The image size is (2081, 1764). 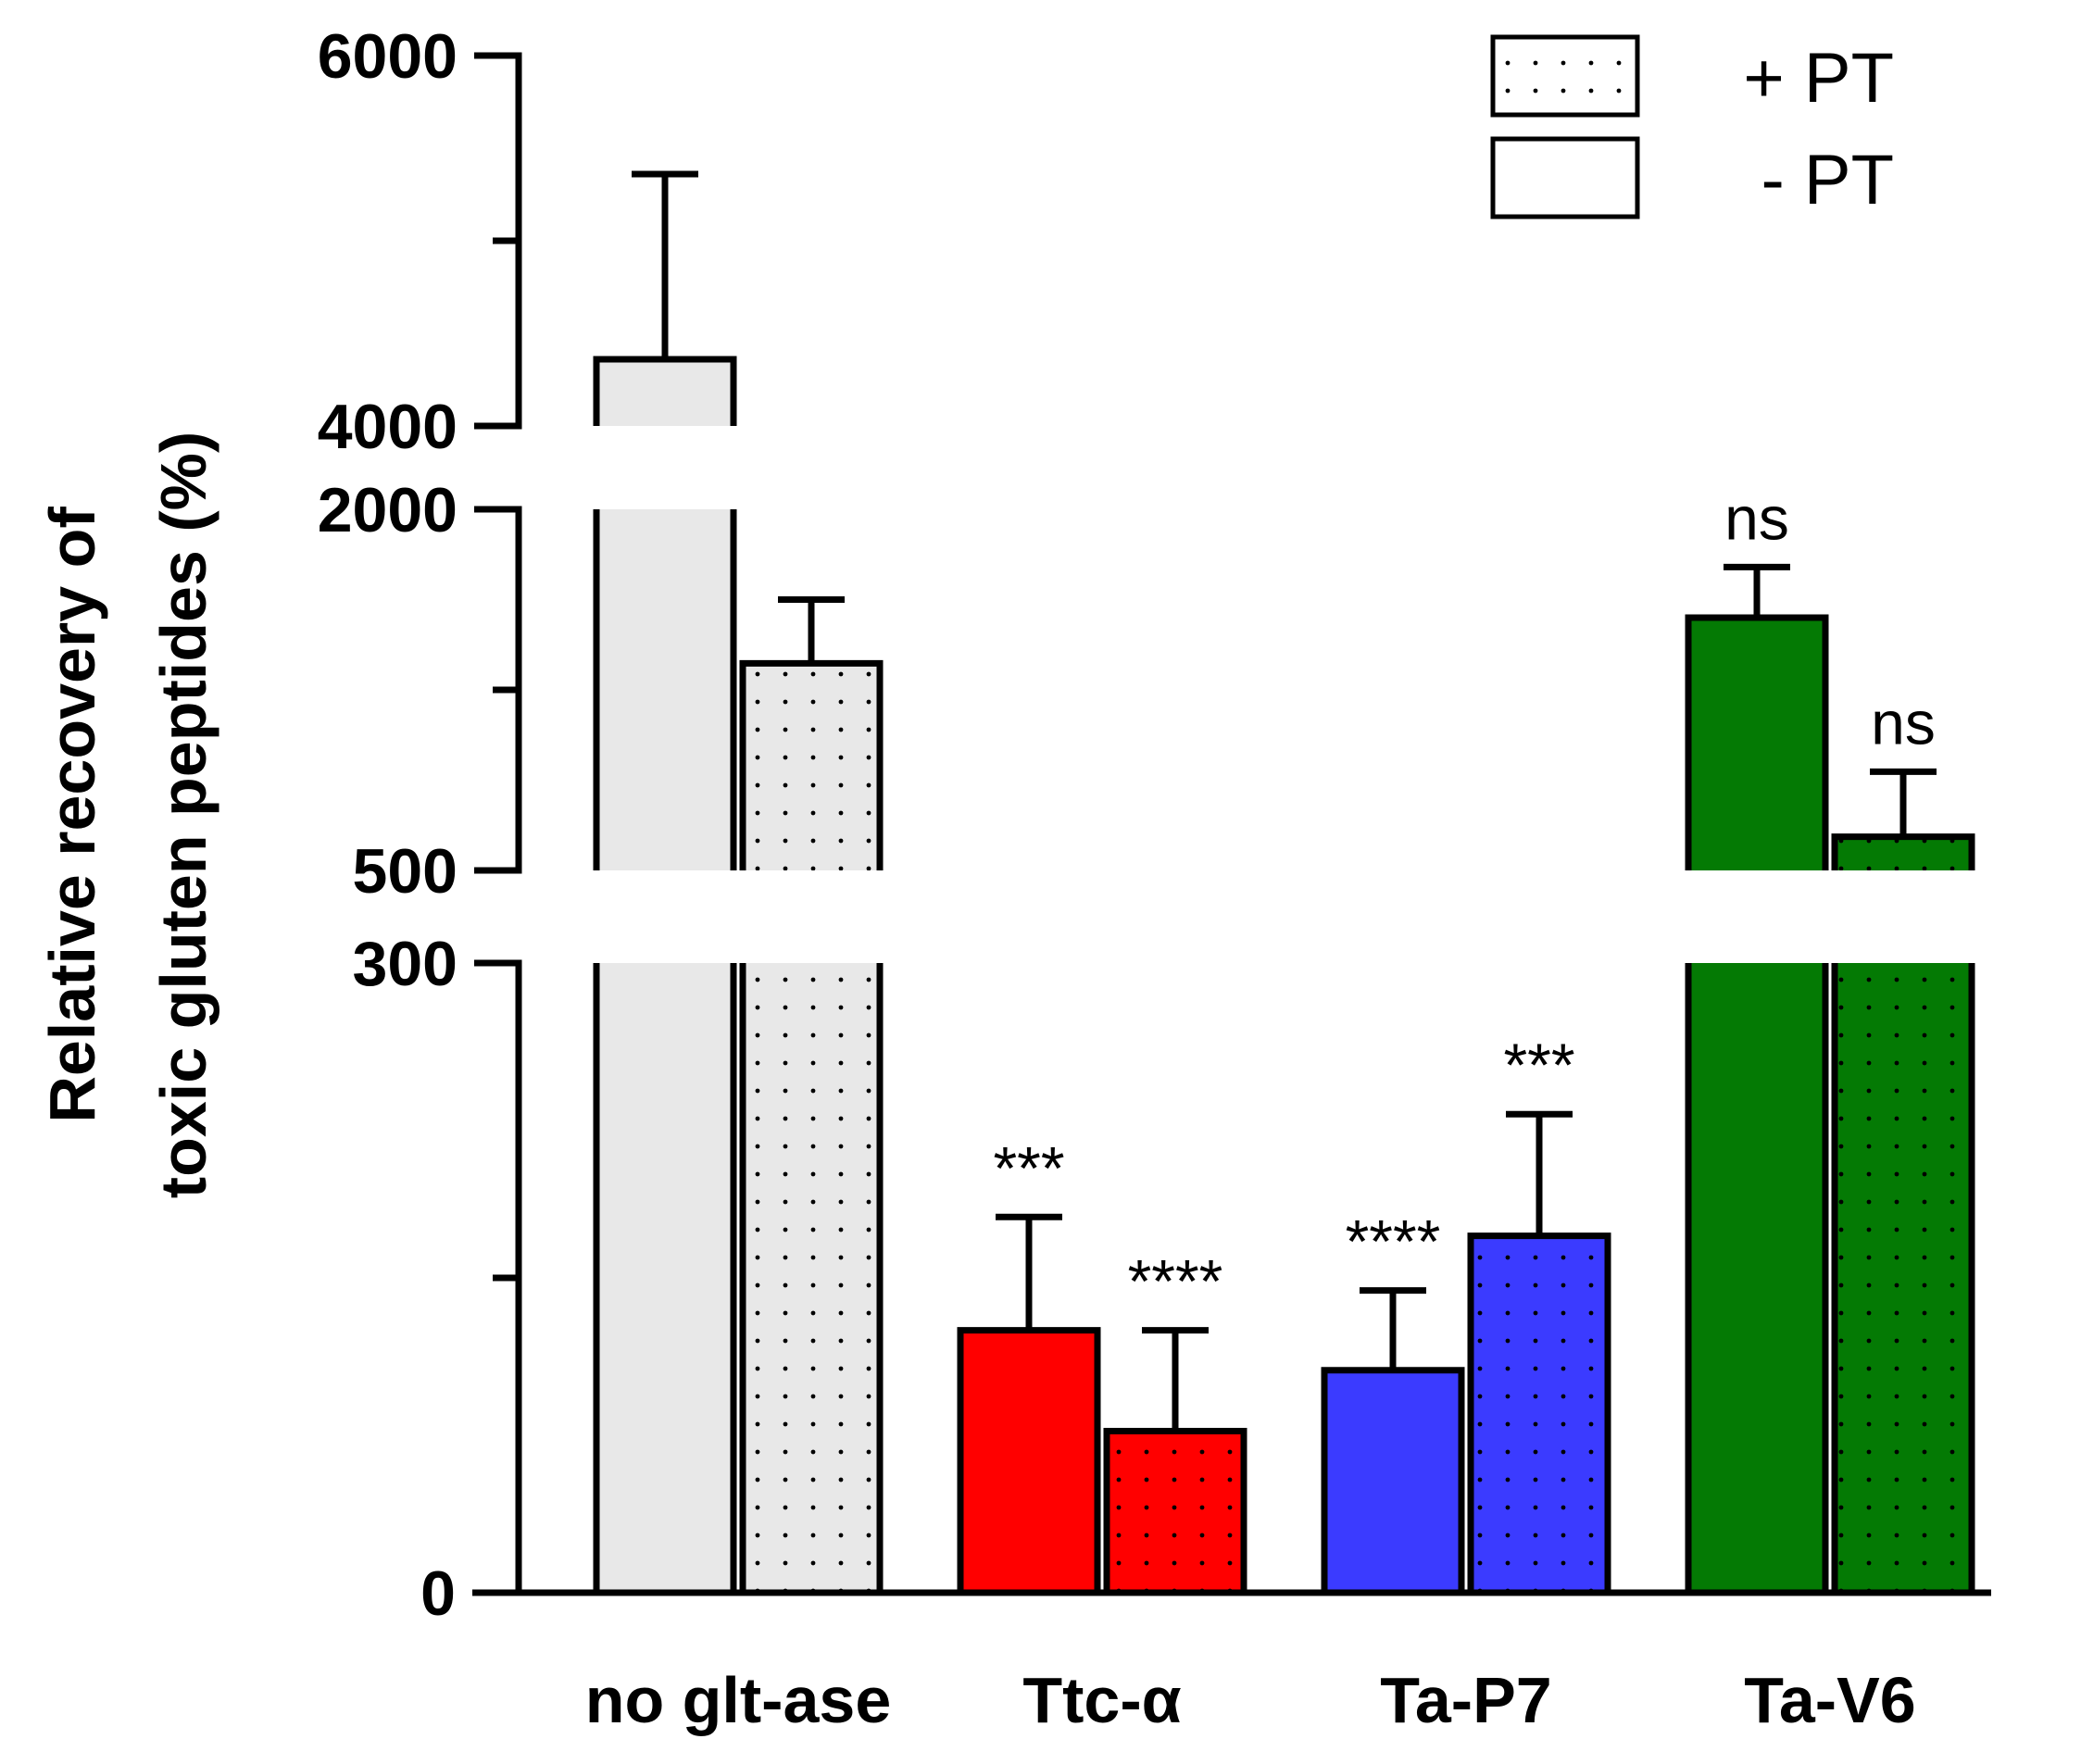 I want to click on x-label-ta-v6: Ta-V6, so click(x=1829, y=1700).